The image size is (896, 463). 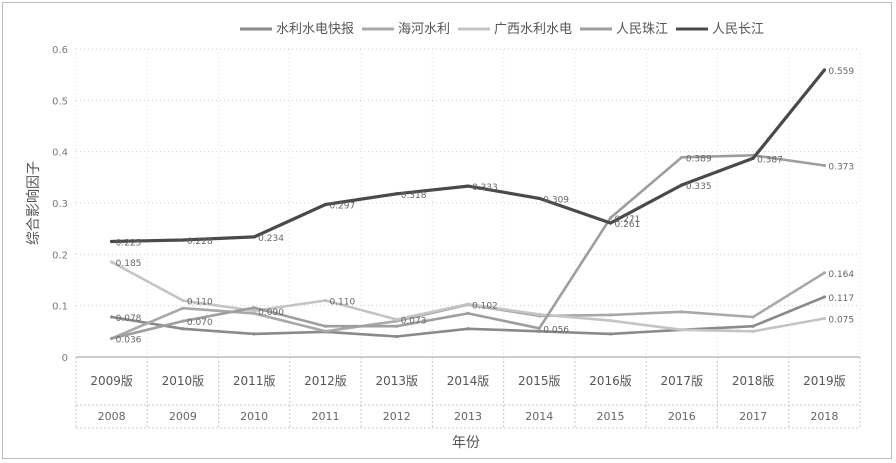 What do you see at coordinates (699, 187) in the screenshot?
I see `data-label: 0.335` at bounding box center [699, 187].